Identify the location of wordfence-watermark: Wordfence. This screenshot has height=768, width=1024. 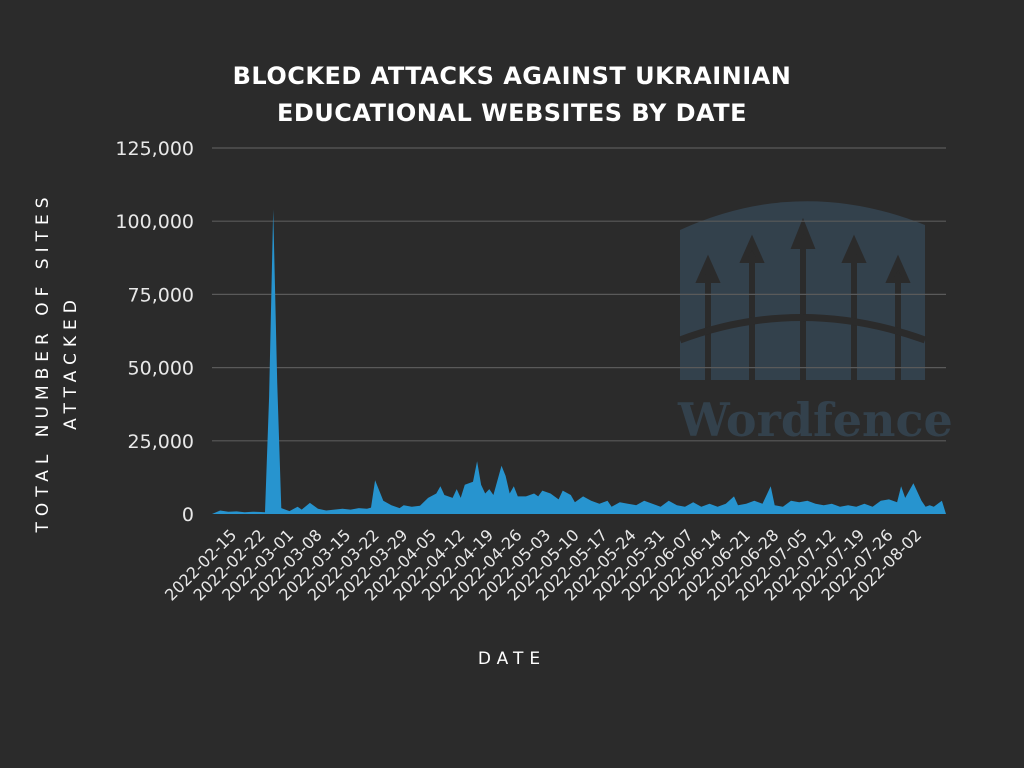
(815, 324).